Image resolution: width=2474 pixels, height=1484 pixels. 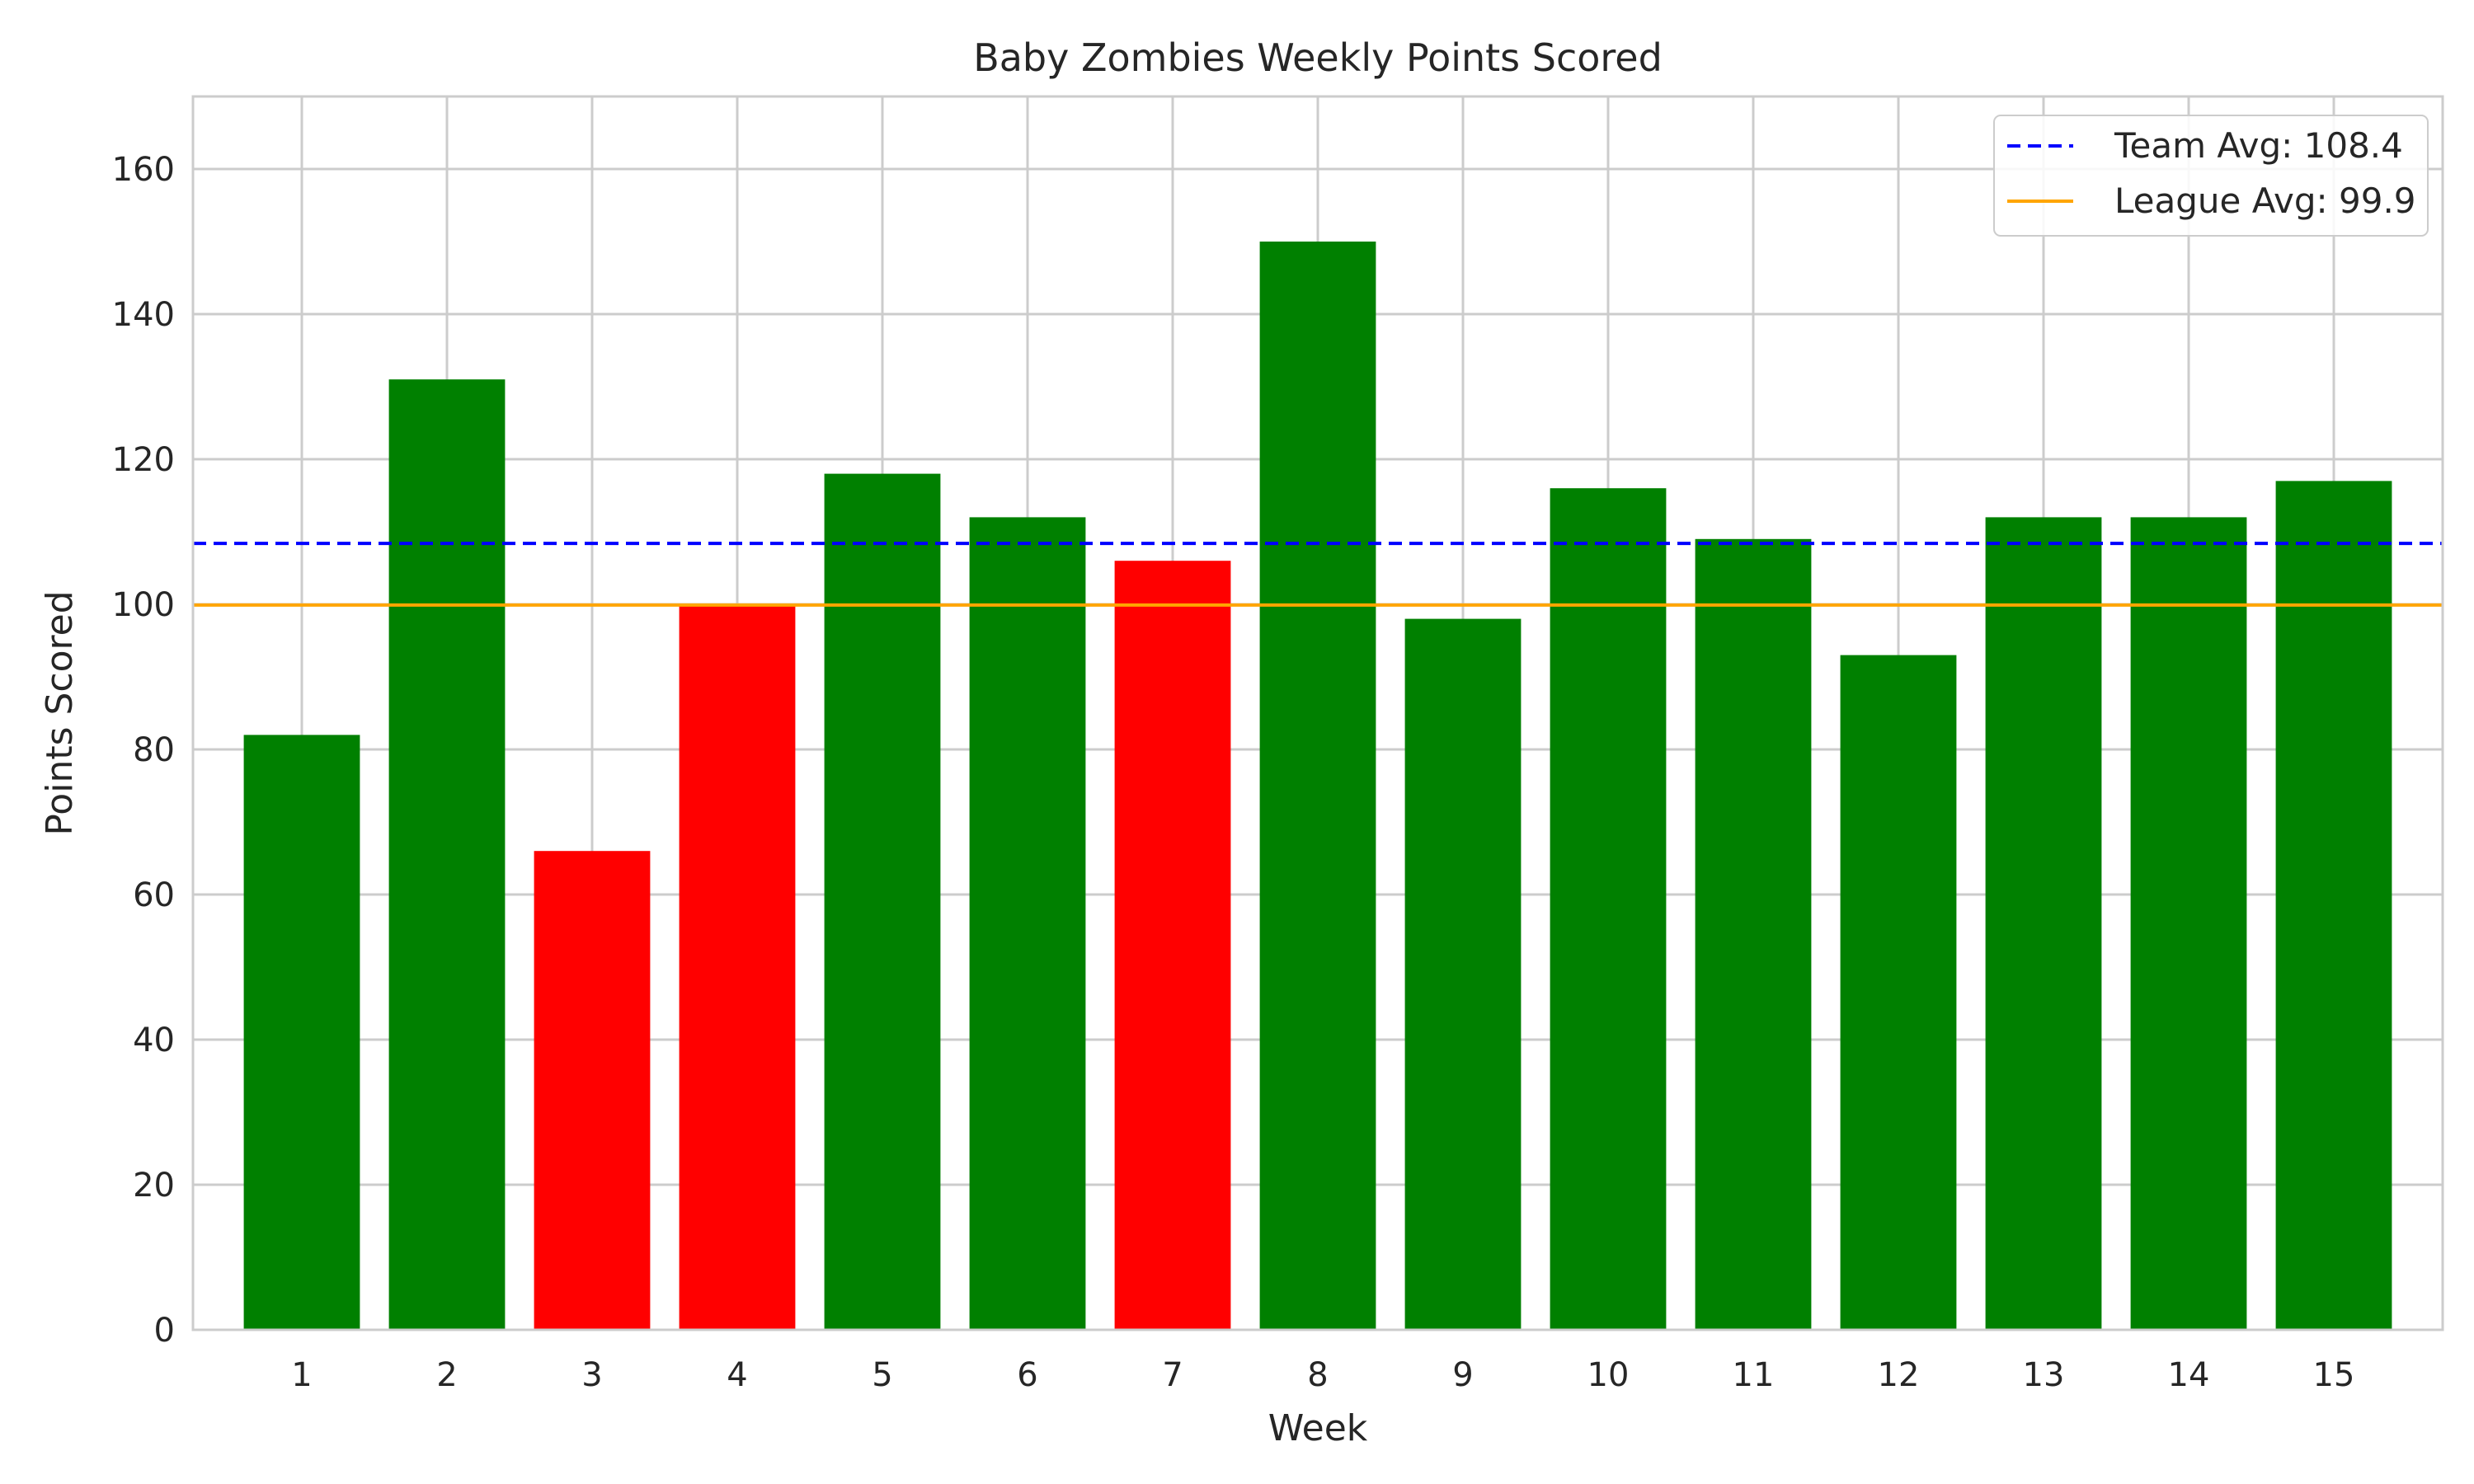 What do you see at coordinates (154, 1186) in the screenshot?
I see `y-tick-label: 20` at bounding box center [154, 1186].